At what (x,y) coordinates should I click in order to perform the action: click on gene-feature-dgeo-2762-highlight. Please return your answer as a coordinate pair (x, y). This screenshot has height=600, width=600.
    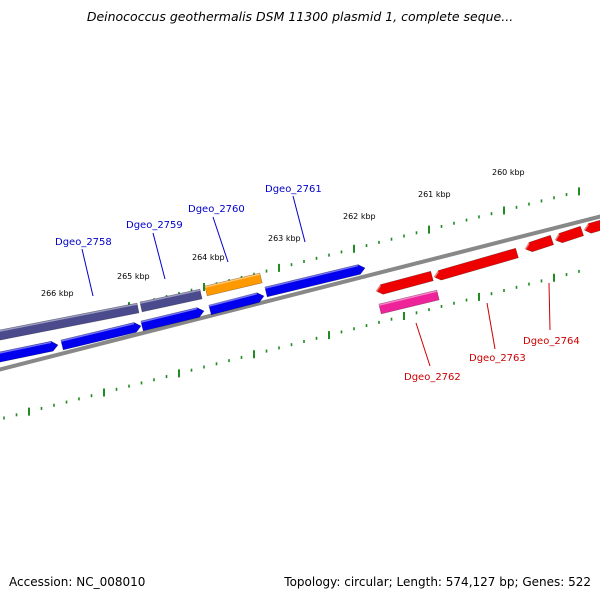
    Looking at the image, I should click on (408, 298).